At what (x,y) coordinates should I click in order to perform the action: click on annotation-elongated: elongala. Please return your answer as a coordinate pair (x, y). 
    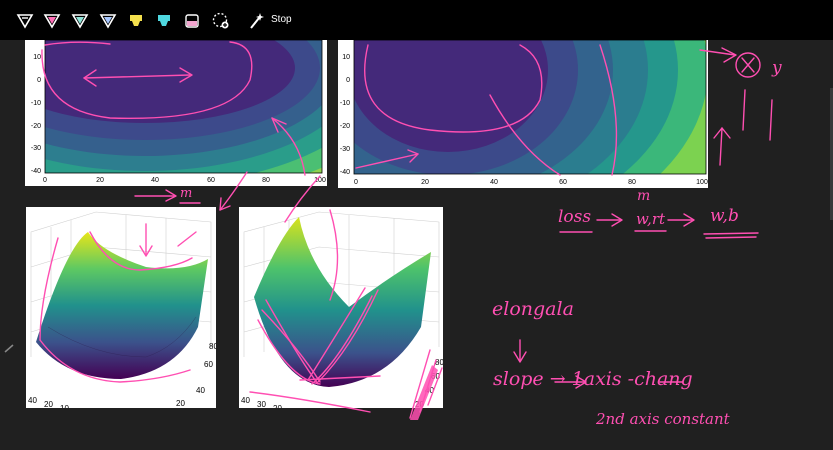
    Looking at the image, I should click on (533, 309).